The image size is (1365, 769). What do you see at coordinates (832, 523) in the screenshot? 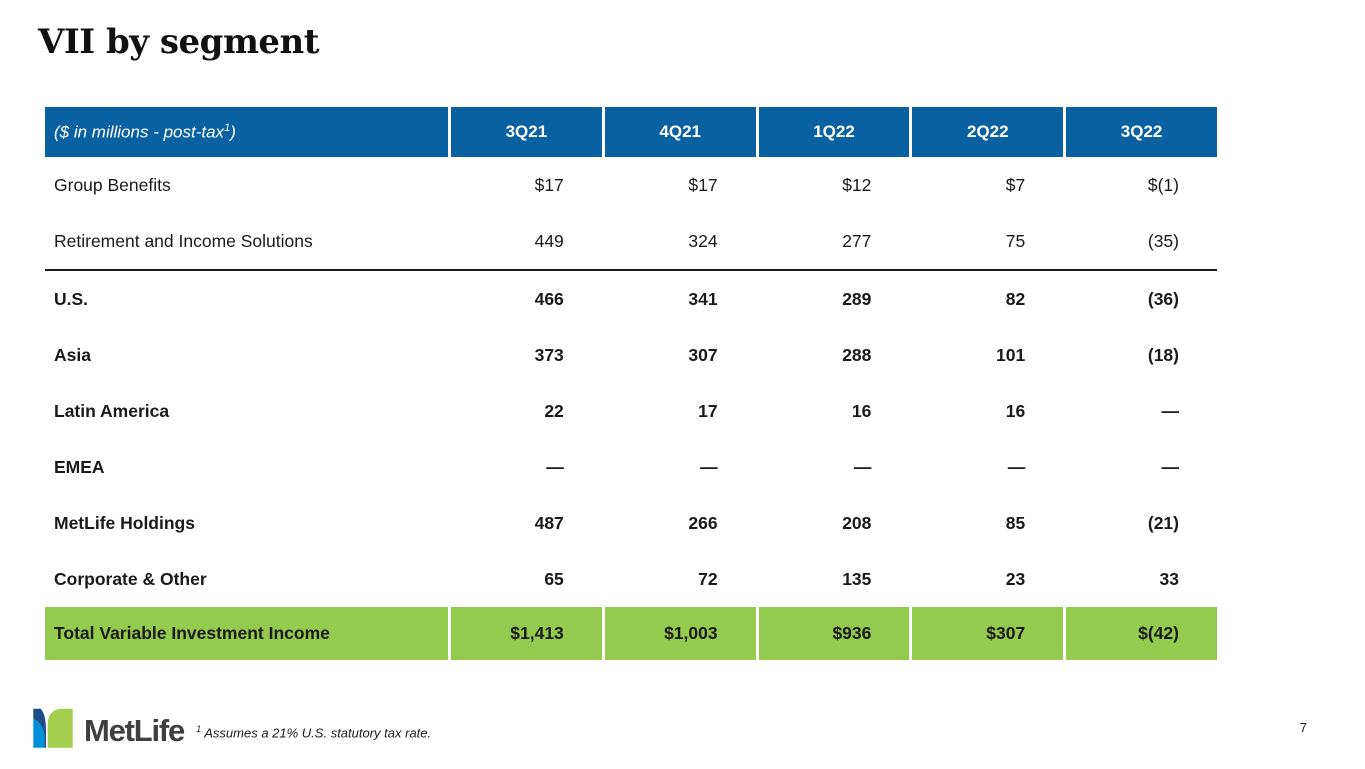
I see `row-value: 208` at bounding box center [832, 523].